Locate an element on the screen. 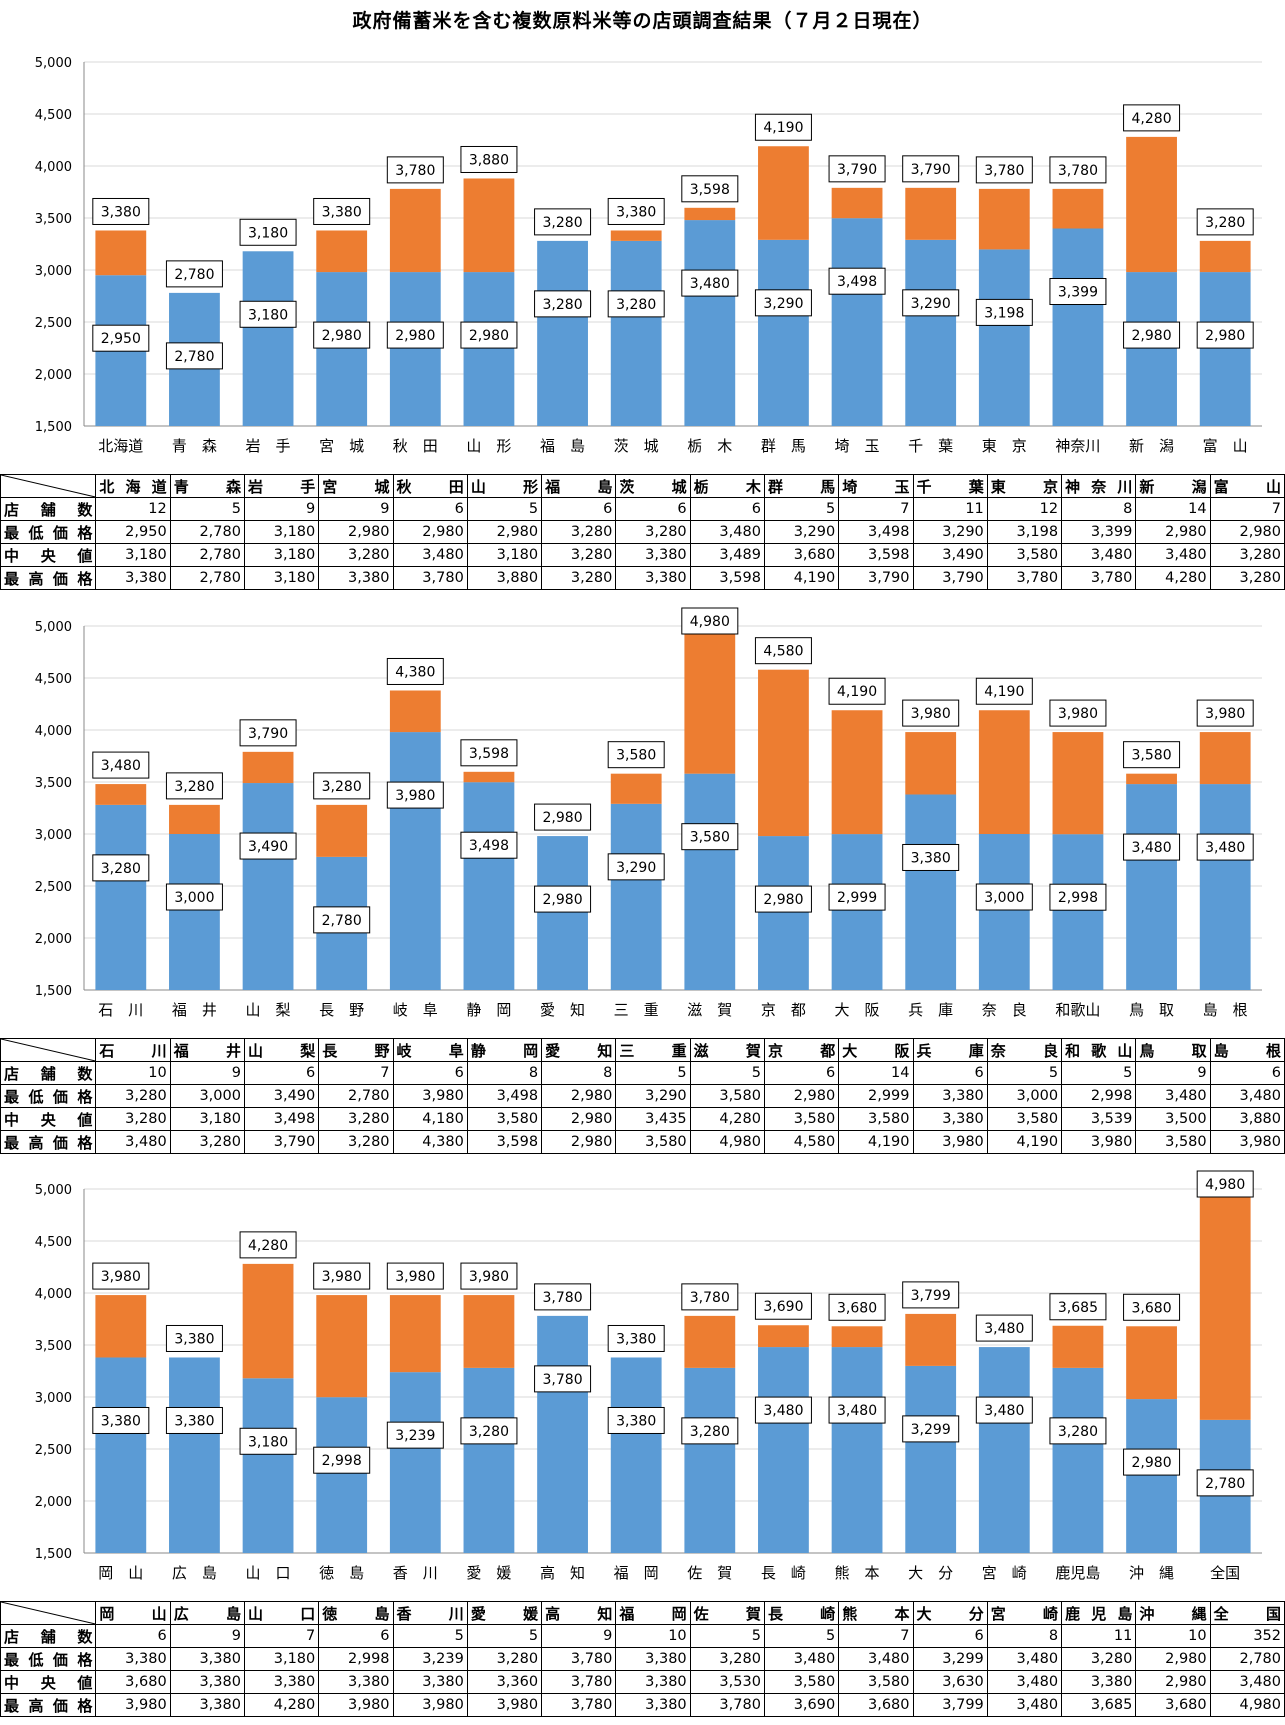 Image resolution: width=1285 pixels, height=1725 pixels. table-cell: 3,790 is located at coordinates (281, 1142).